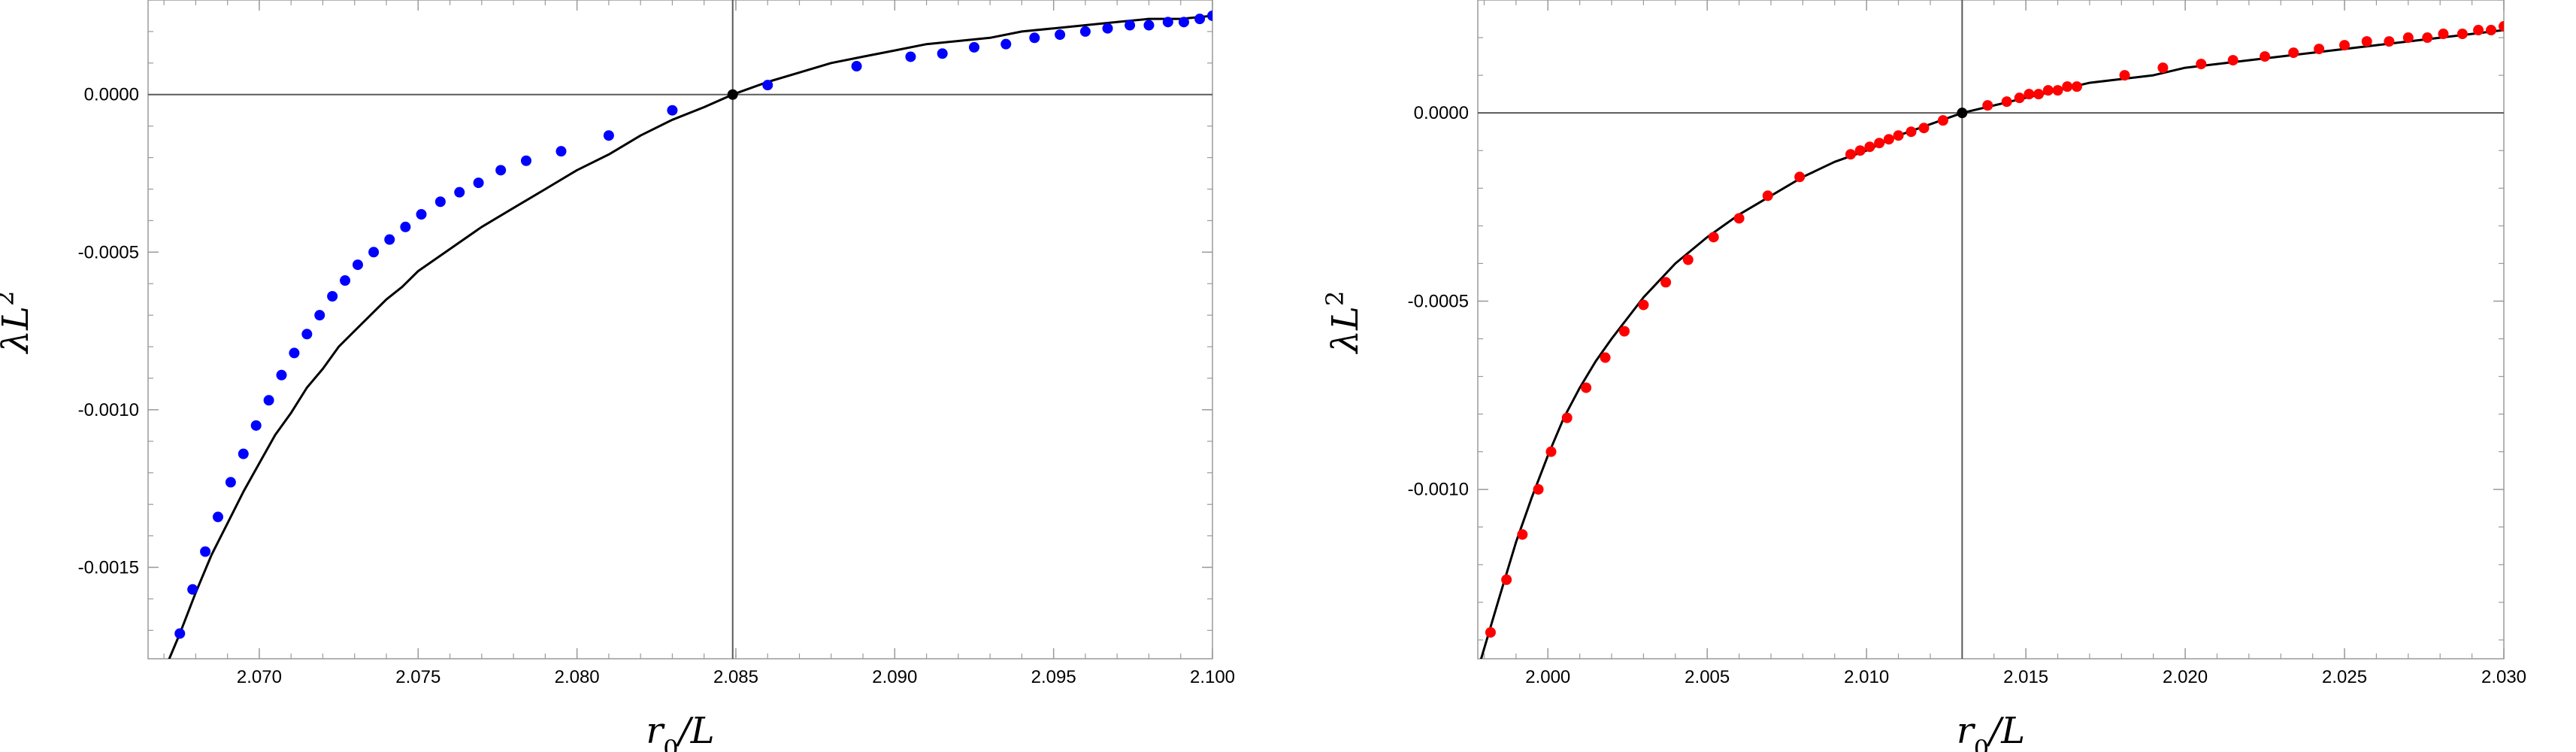  Describe the element at coordinates (2185, 677) in the screenshot. I see `x-tick-label: 2.020` at that location.